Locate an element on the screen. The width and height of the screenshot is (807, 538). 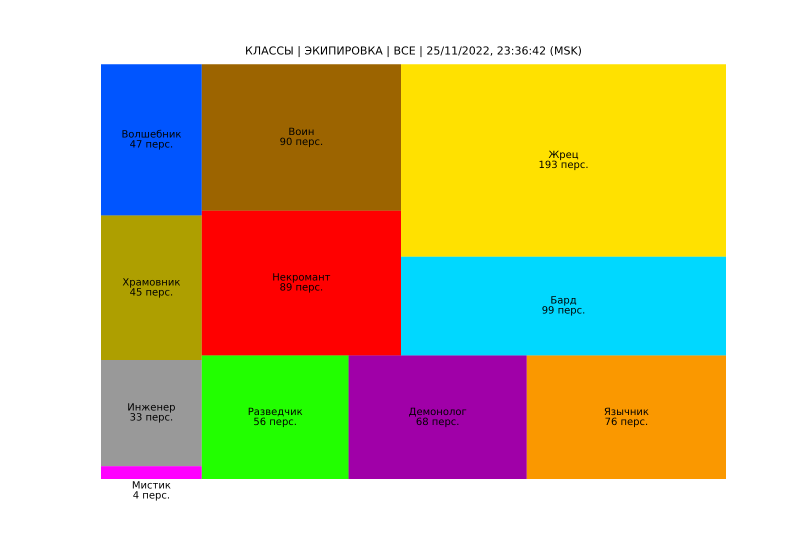
data-label: 33 перс. is located at coordinates (152, 418).